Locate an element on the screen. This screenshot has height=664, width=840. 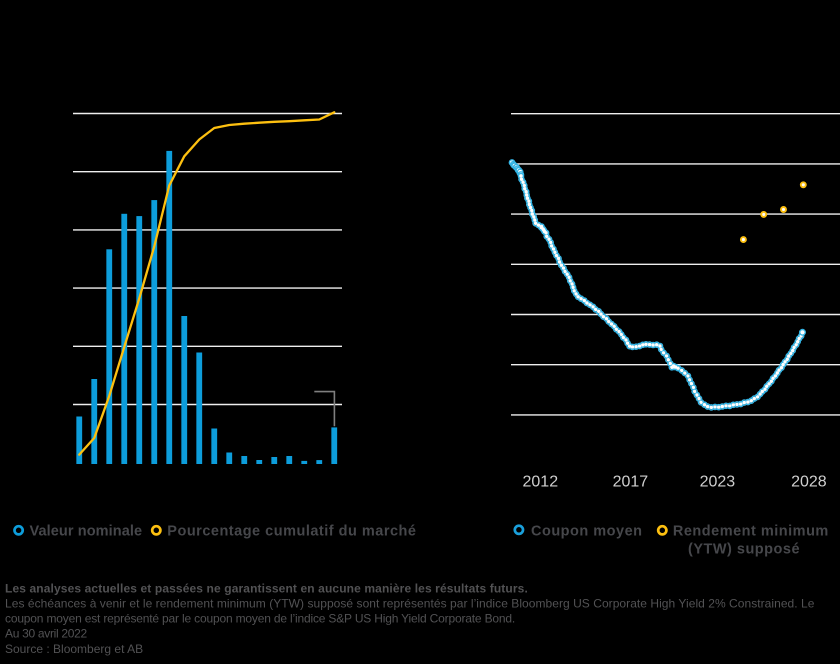
svg-text: Valeur nominale is located at coordinates (86, 531).